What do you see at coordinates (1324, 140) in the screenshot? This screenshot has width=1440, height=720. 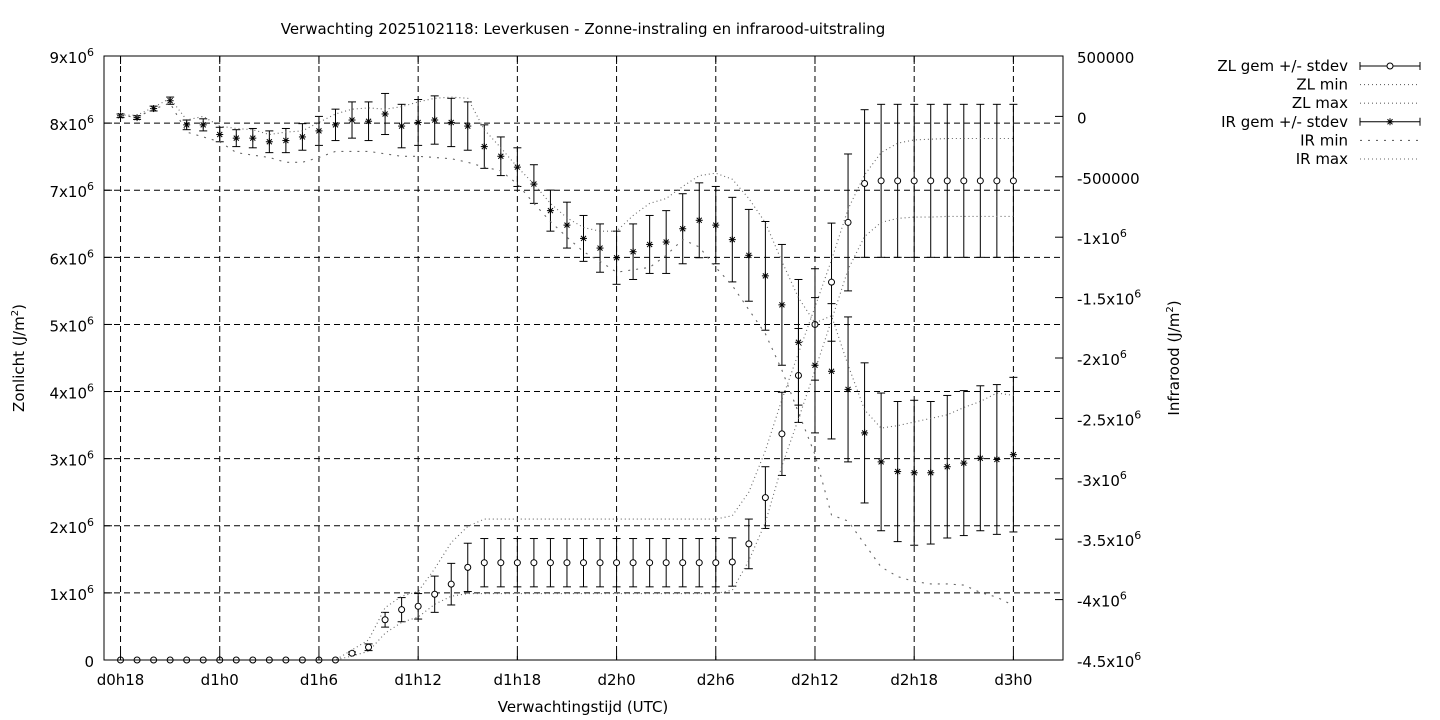 I see `legend-label: IR min` at bounding box center [1324, 140].